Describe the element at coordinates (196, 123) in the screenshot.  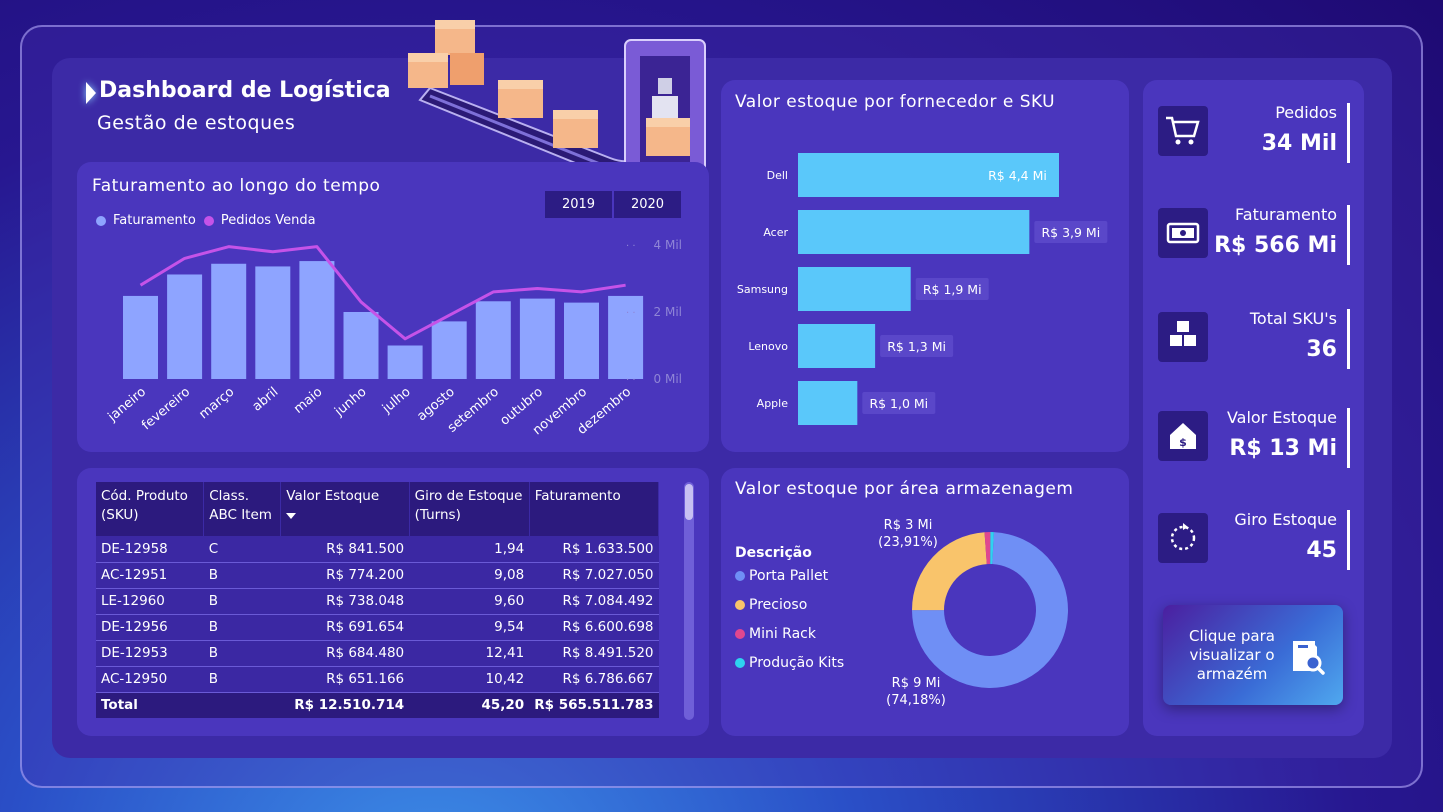
I see `page-subtitle: Gestão de estoques` at that location.